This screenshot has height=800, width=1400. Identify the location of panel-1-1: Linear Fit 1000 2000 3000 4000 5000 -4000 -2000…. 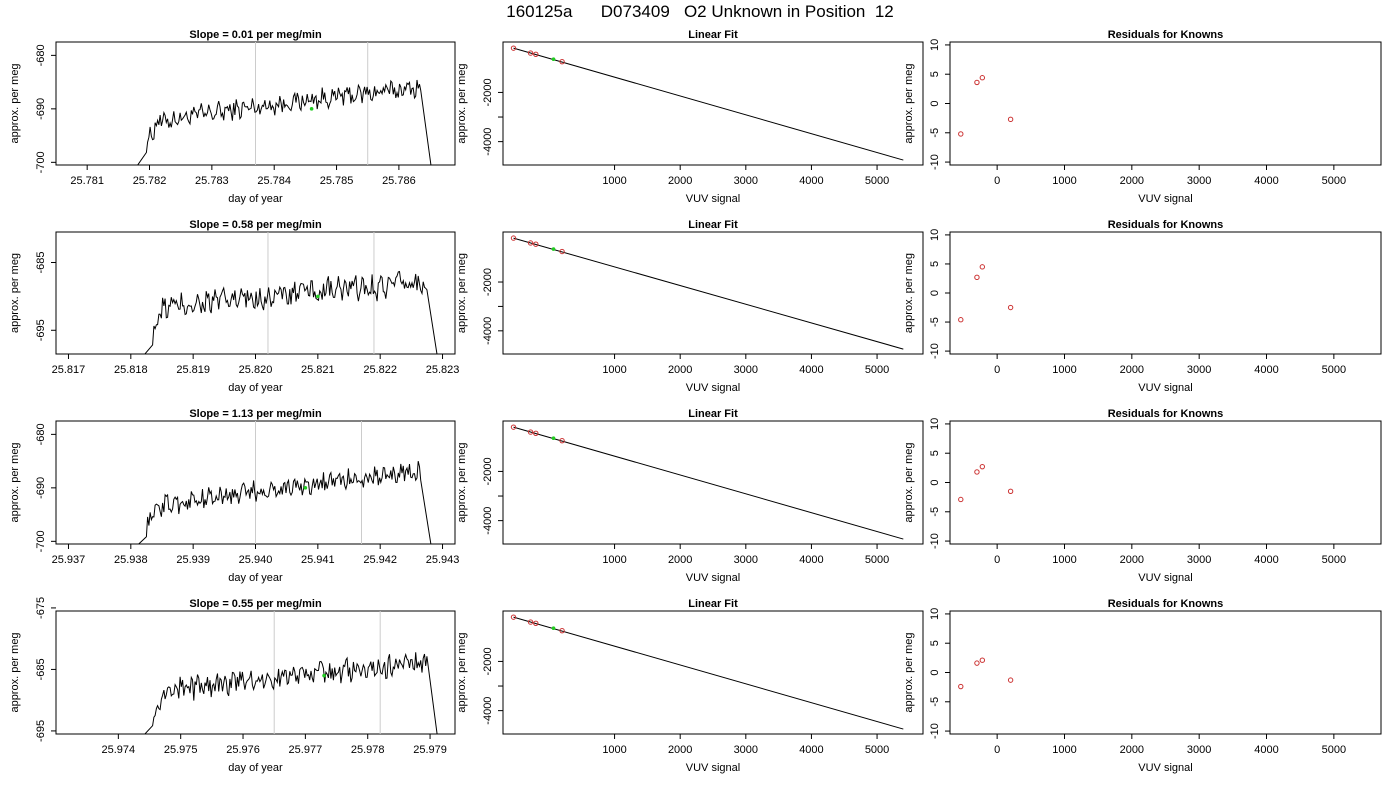
(690, 306).